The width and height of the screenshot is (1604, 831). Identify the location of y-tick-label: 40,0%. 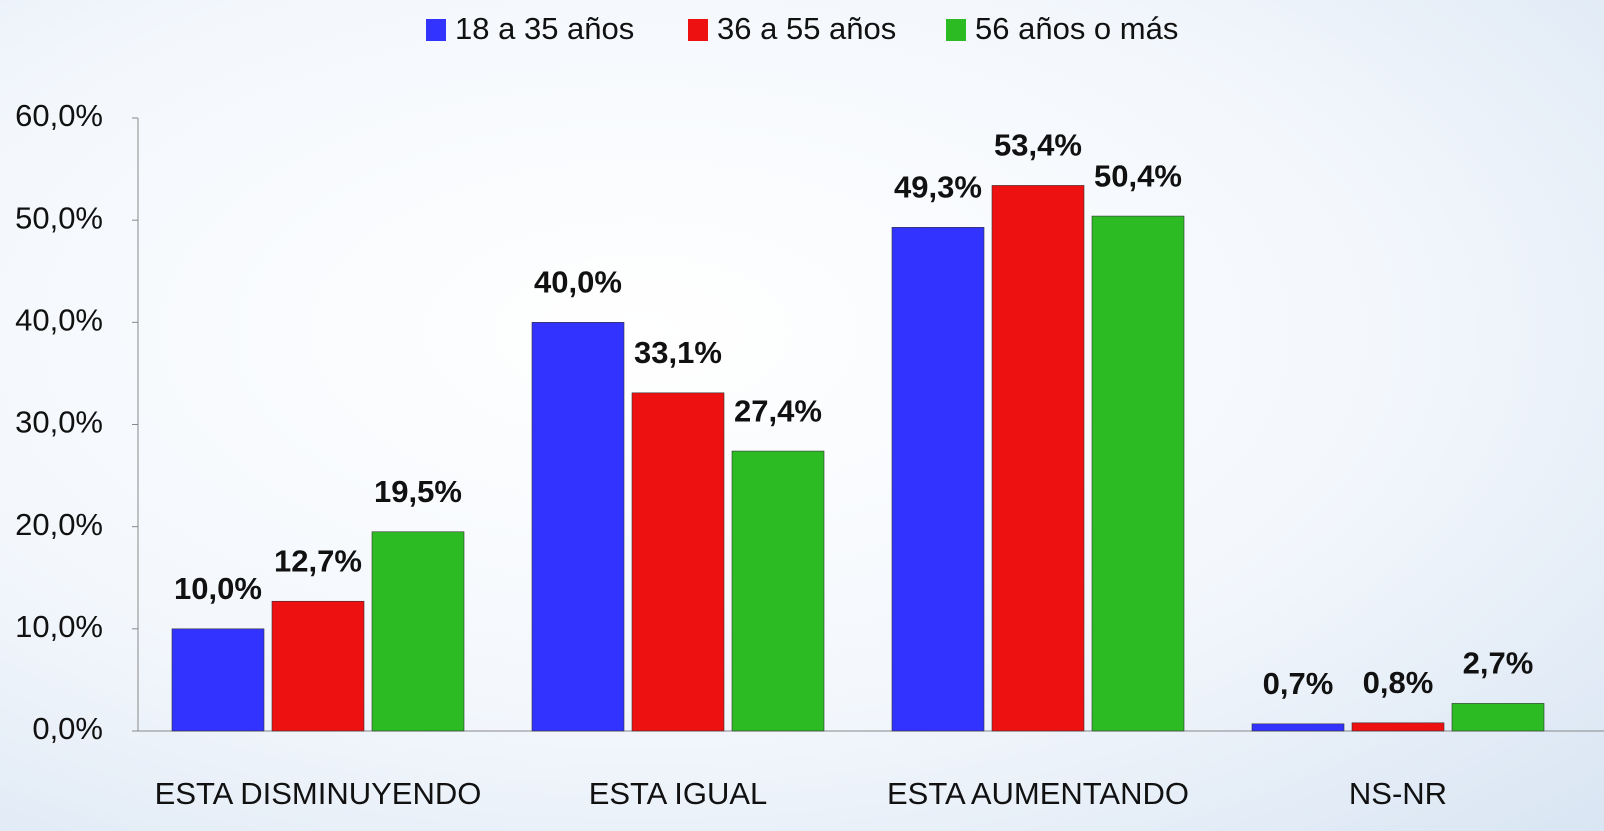
(59, 320).